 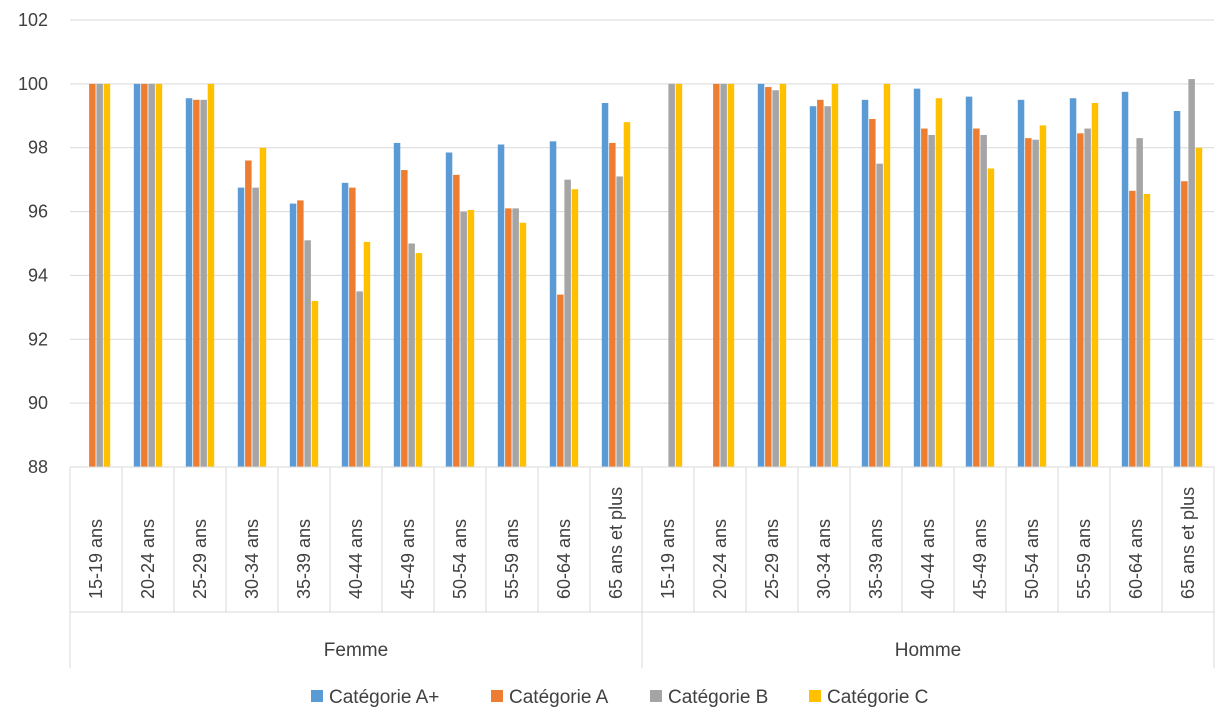 What do you see at coordinates (33, 20) in the screenshot?
I see `y-tick-label: 102` at bounding box center [33, 20].